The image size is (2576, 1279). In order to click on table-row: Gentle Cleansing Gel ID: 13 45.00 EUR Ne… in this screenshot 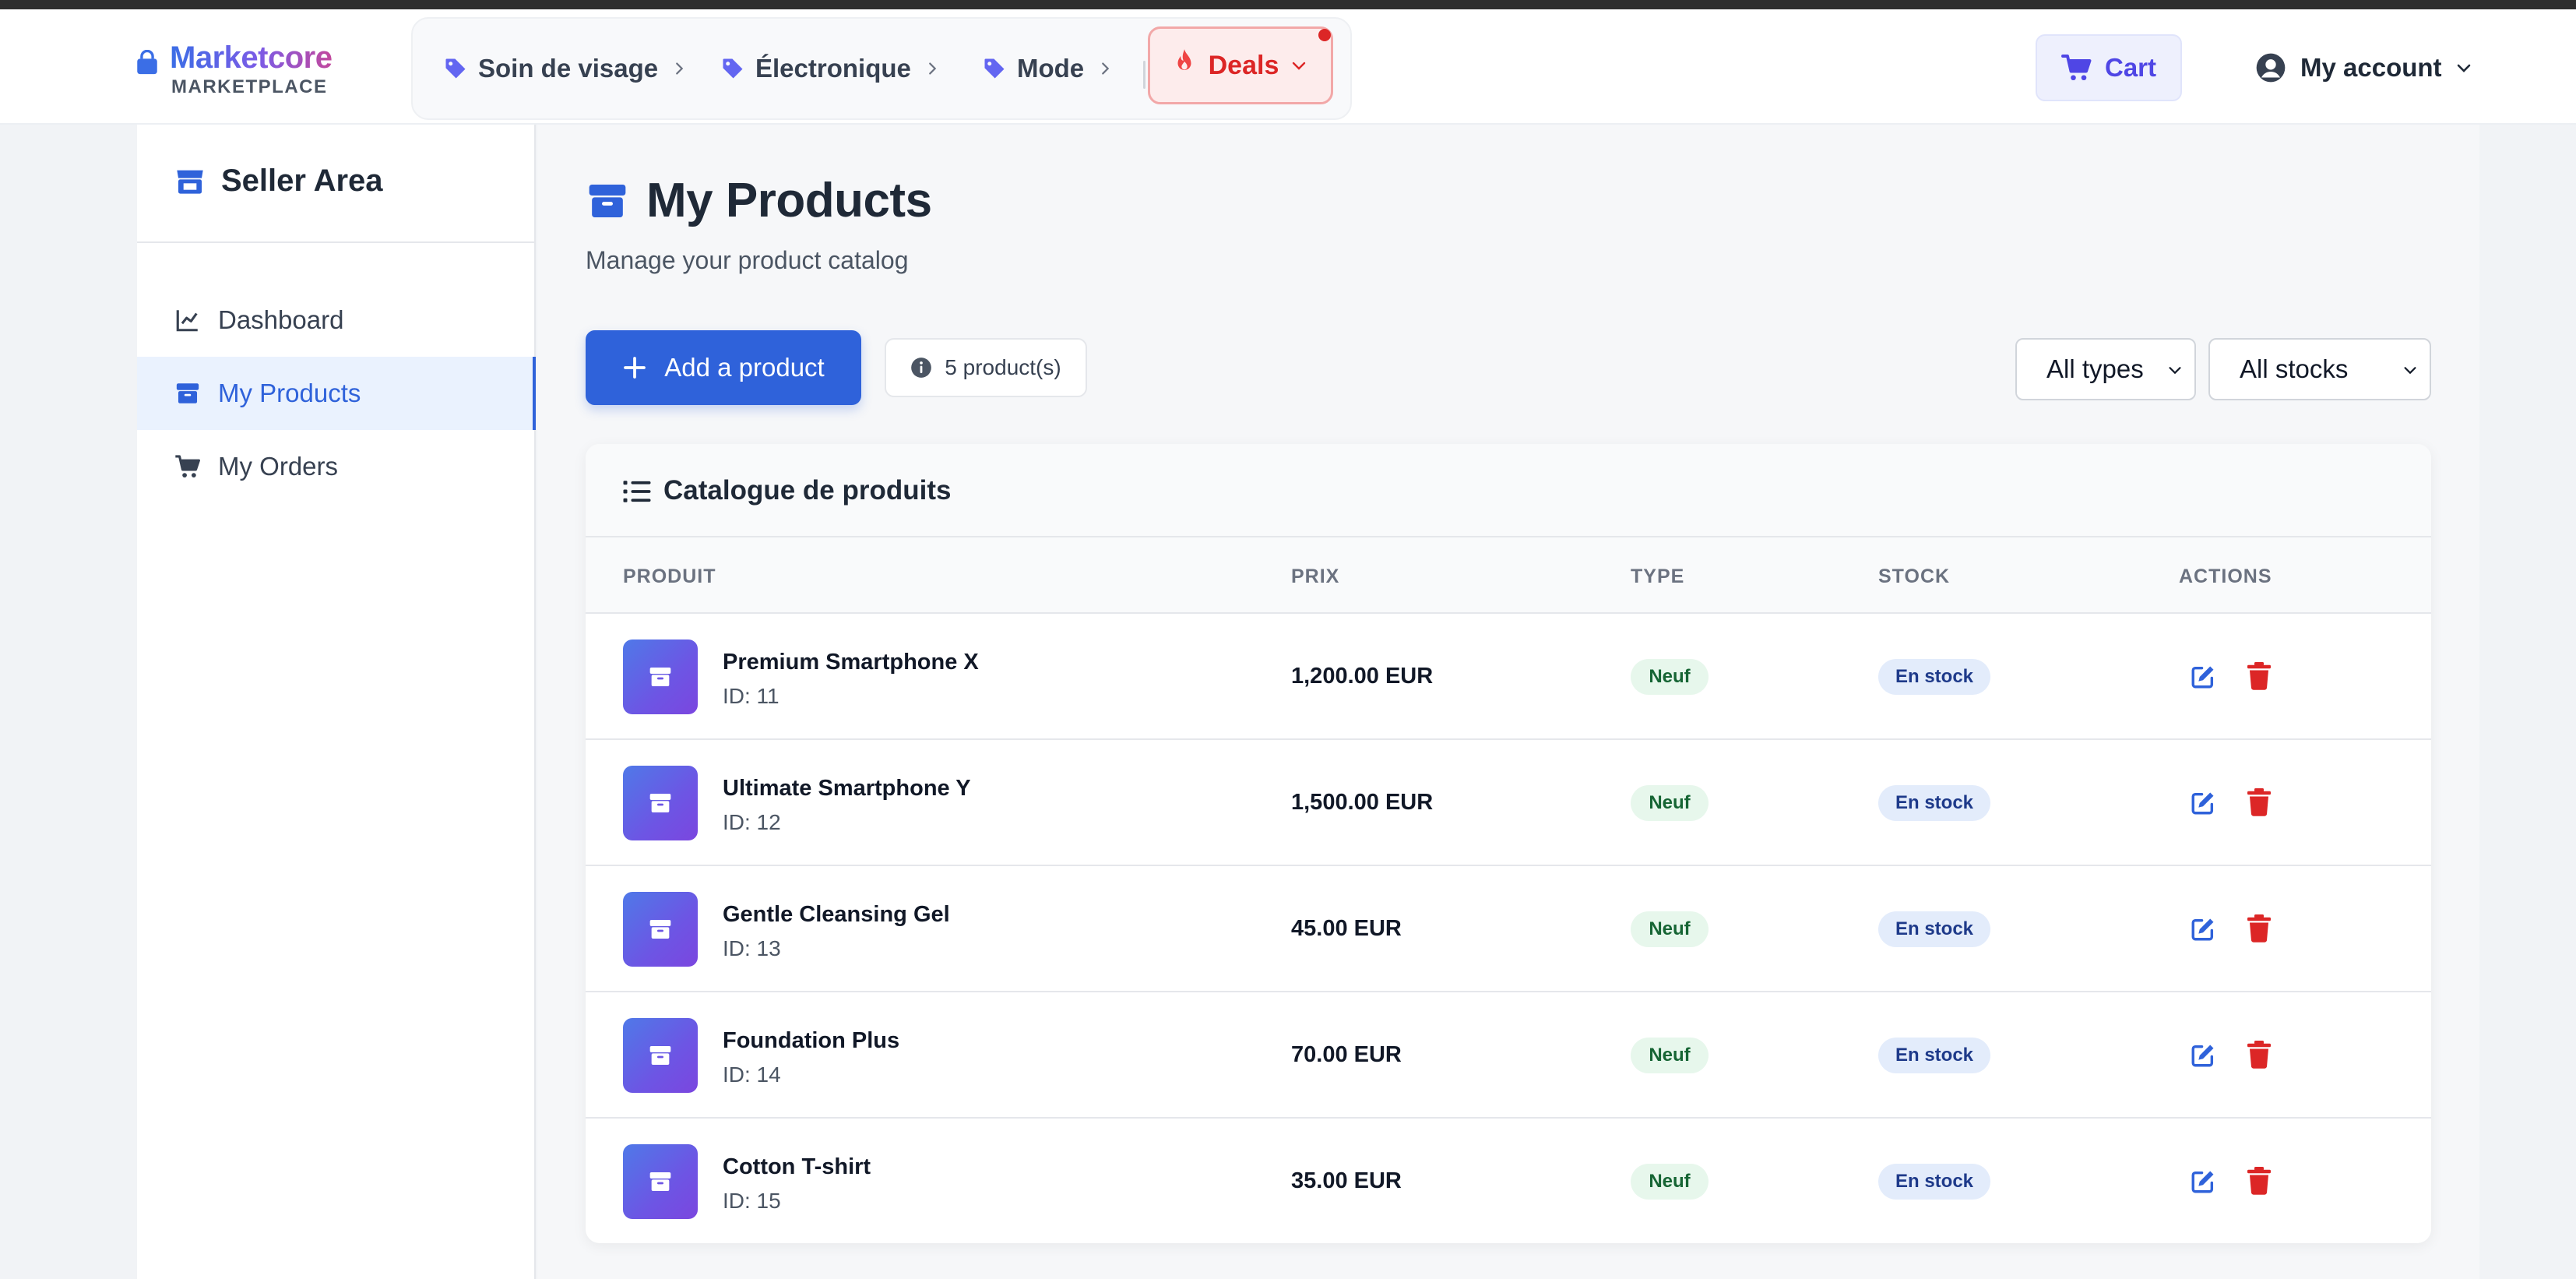, I will do `click(1508, 929)`.